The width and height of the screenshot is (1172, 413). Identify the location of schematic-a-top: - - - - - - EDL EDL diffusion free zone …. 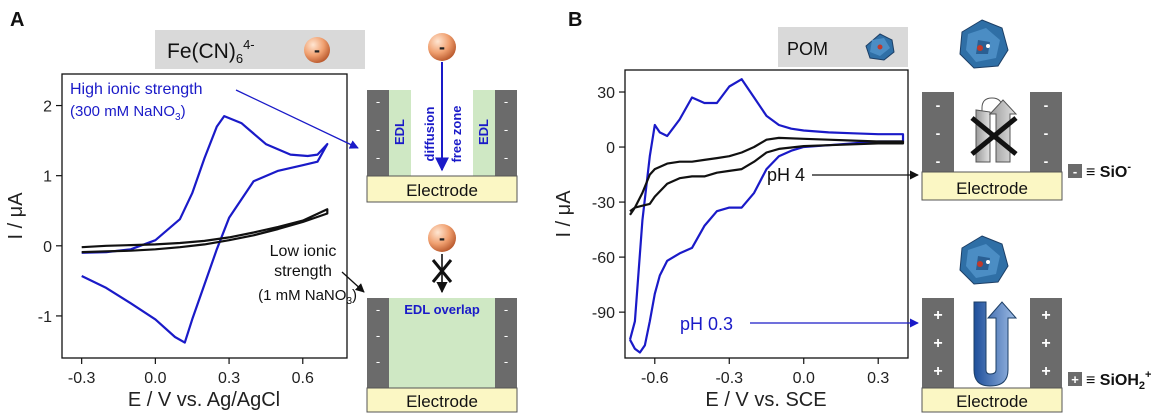
(442, 118).